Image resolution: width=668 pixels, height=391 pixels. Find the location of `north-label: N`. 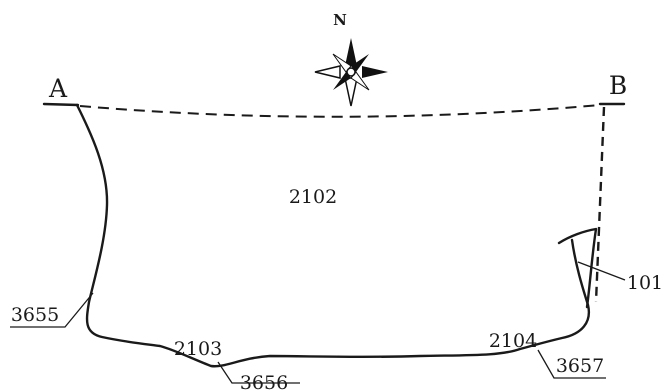

north-label: N is located at coordinates (340, 20).